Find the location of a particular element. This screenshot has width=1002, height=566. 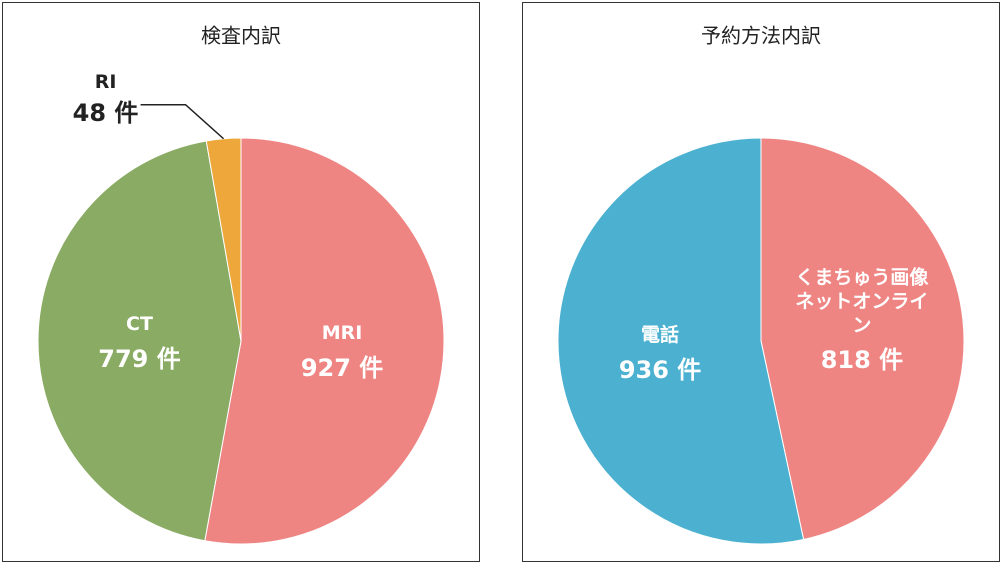

chart-title: 予約方法内訳 is located at coordinates (761, 35).